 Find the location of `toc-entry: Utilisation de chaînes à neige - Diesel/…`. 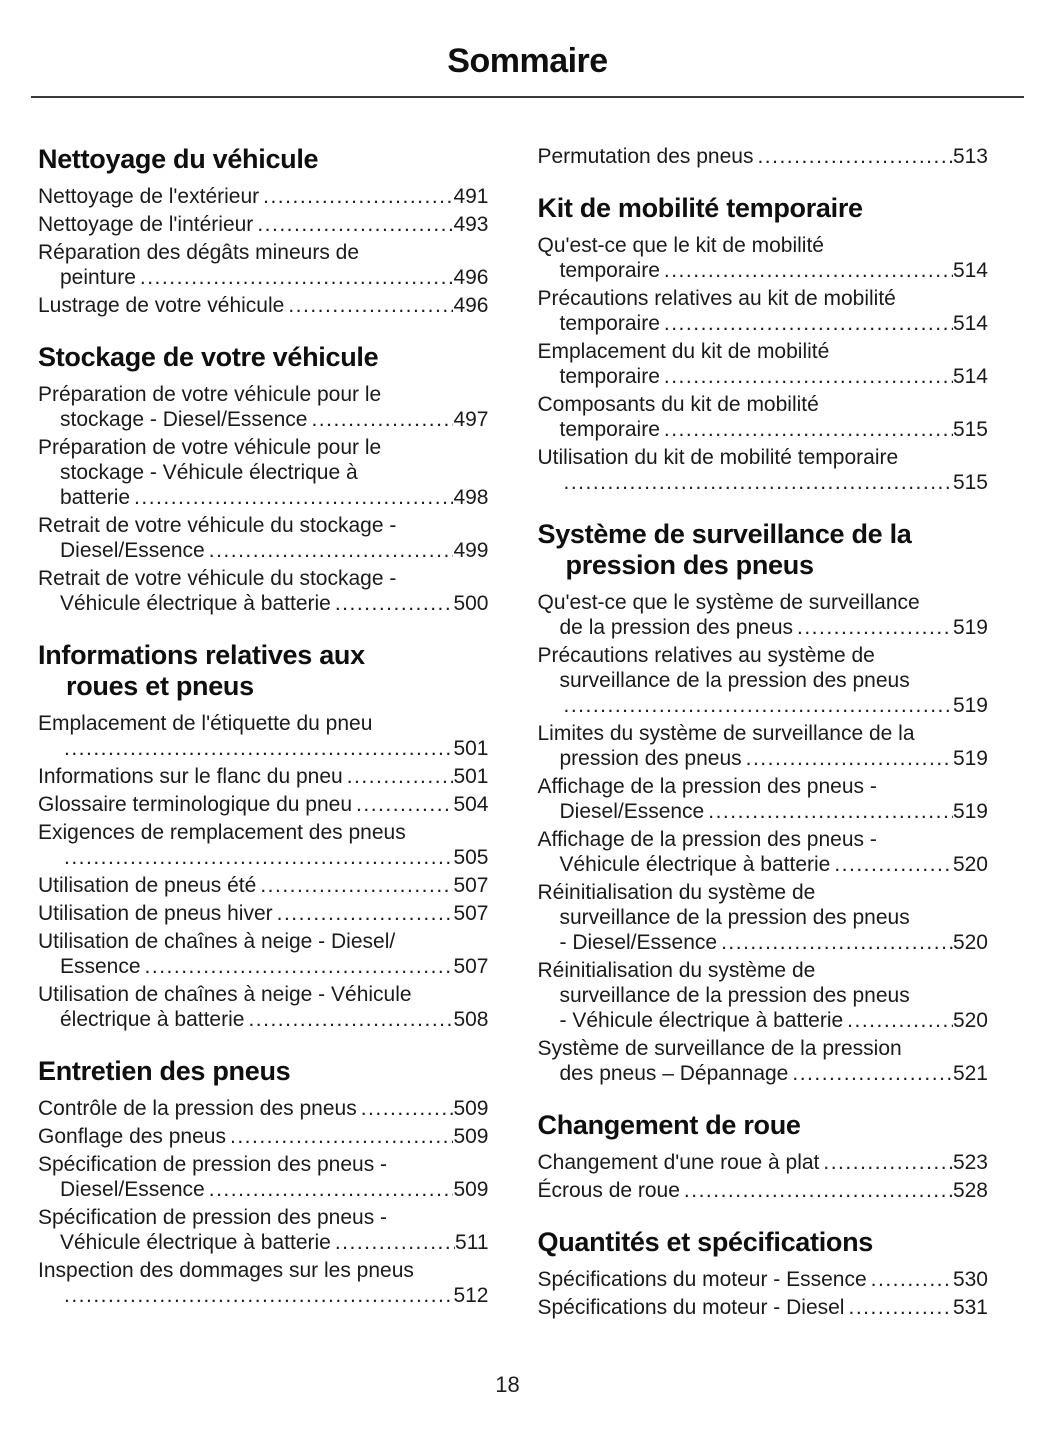

toc-entry: Utilisation de chaînes à neige - Diesel/… is located at coordinates (263, 954).